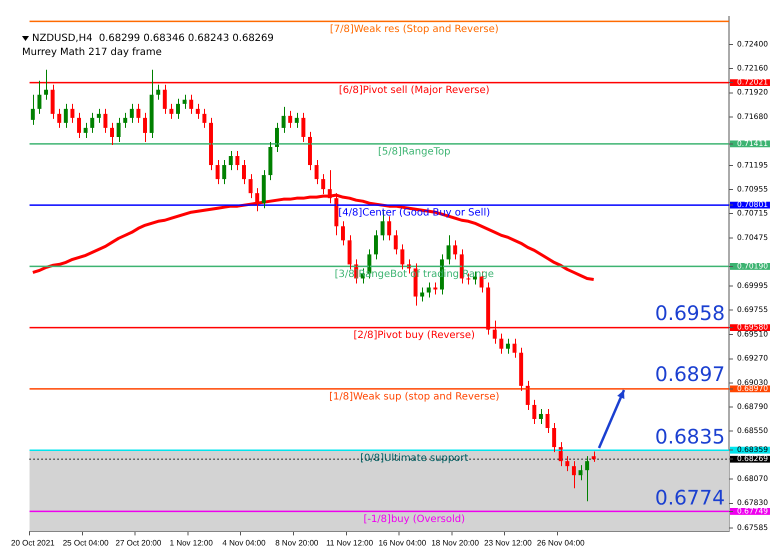 The width and height of the screenshot is (782, 559). I want to click on x-tick-label: 8 Nov 20:00, so click(297, 543).